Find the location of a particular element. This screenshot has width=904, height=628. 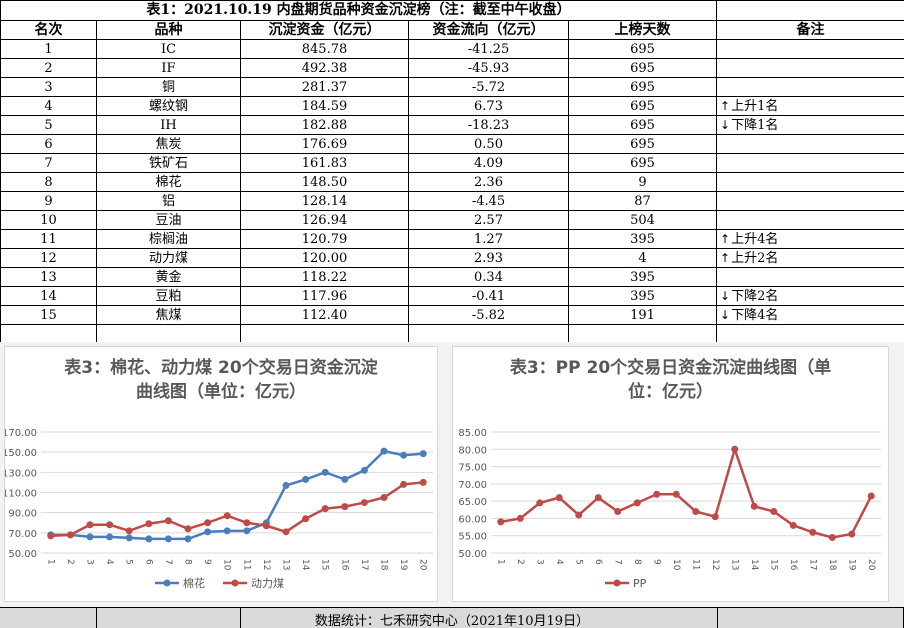

name-cell: 豆粕 is located at coordinates (168, 296).